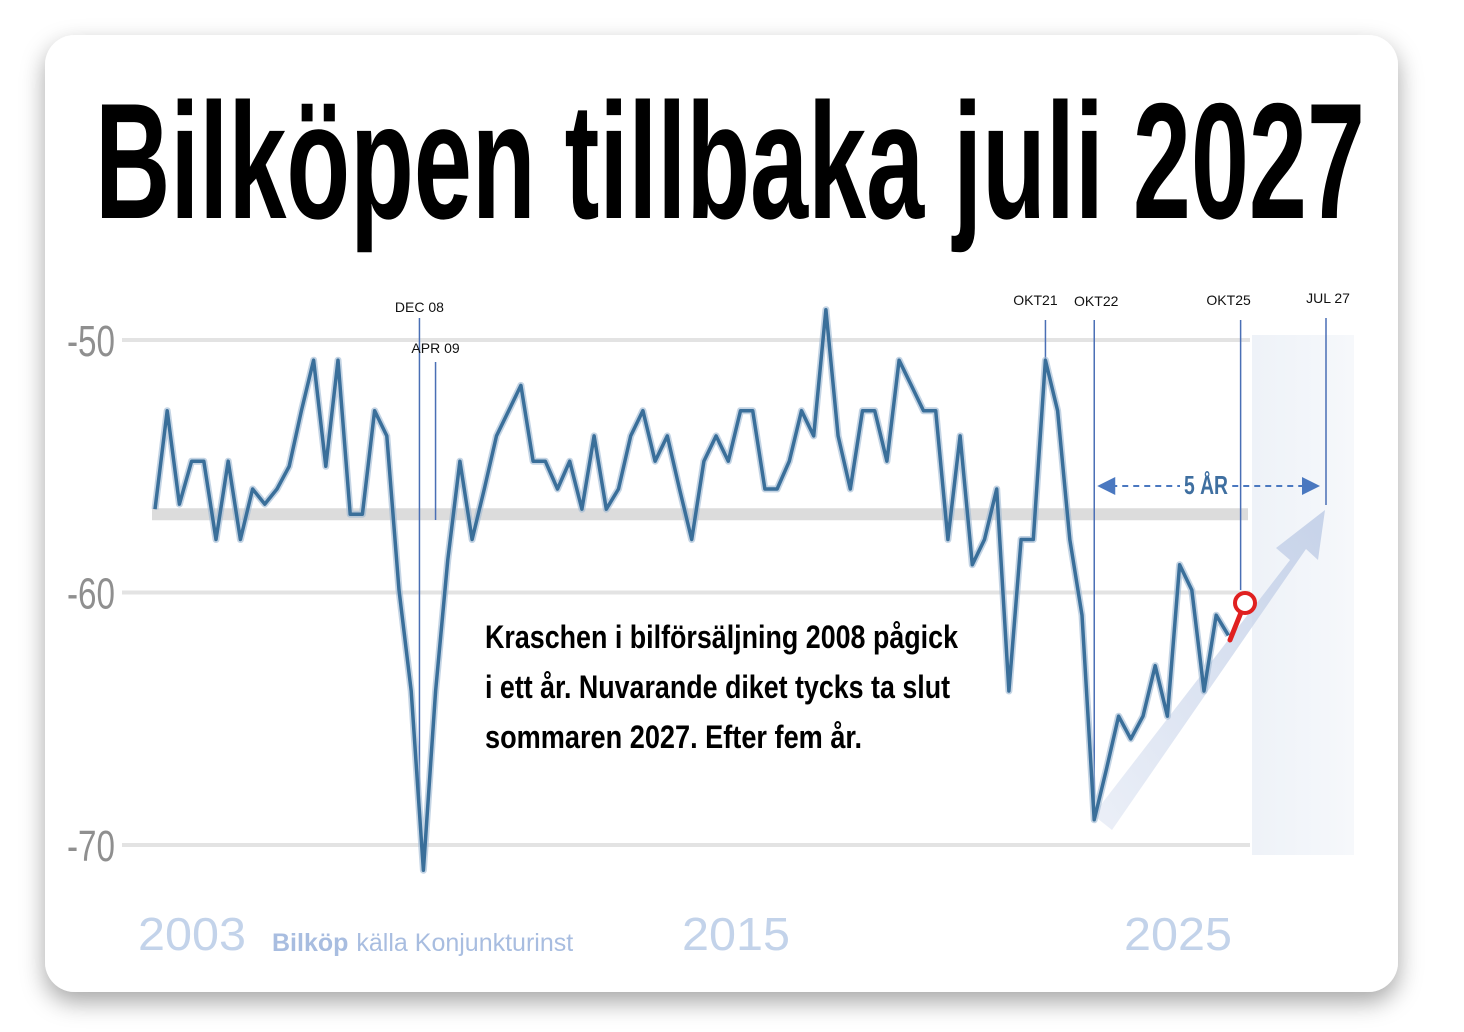 This screenshot has height=1032, width=1464. I want to click on y-tick-label: -70, so click(91, 846).